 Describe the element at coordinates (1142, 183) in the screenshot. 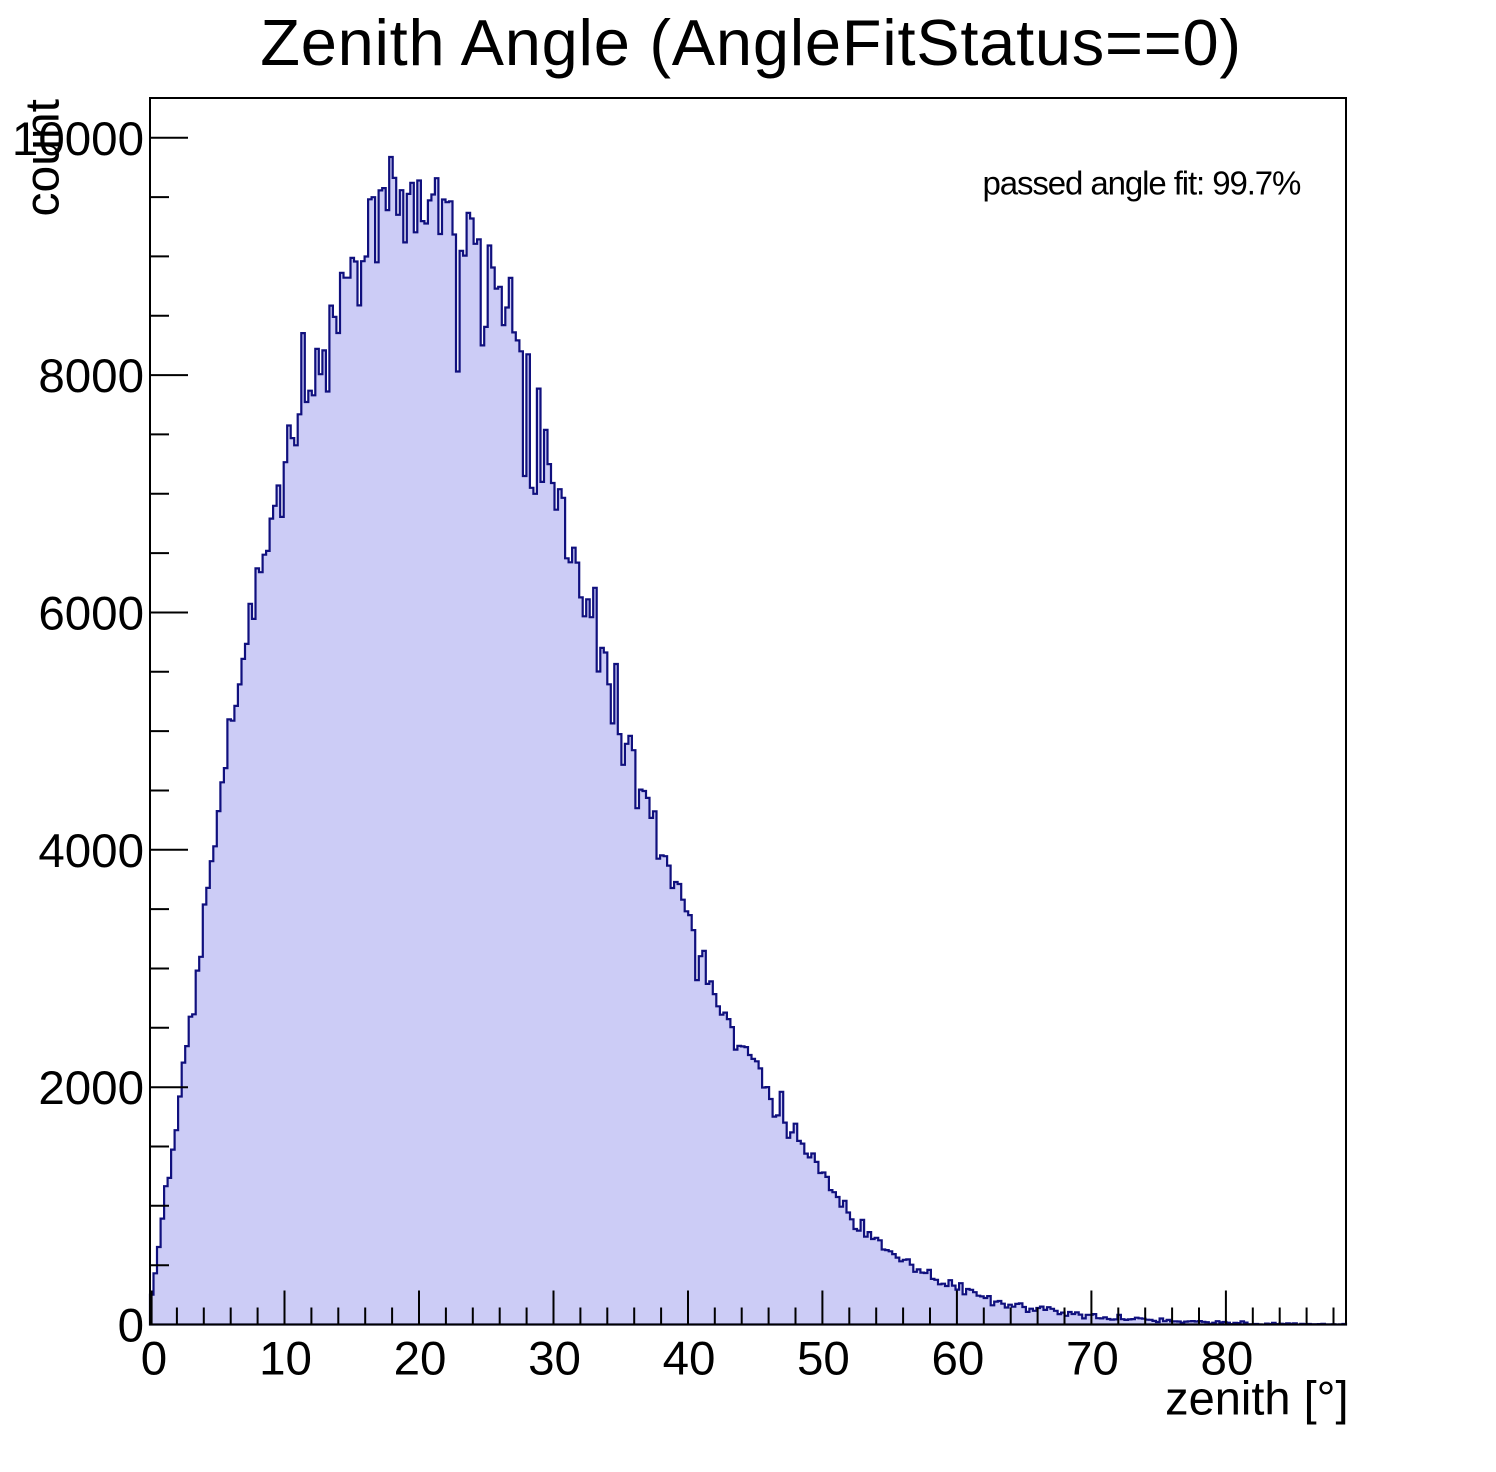

I see `svg-text: passed angle fit: 99.7%` at that location.